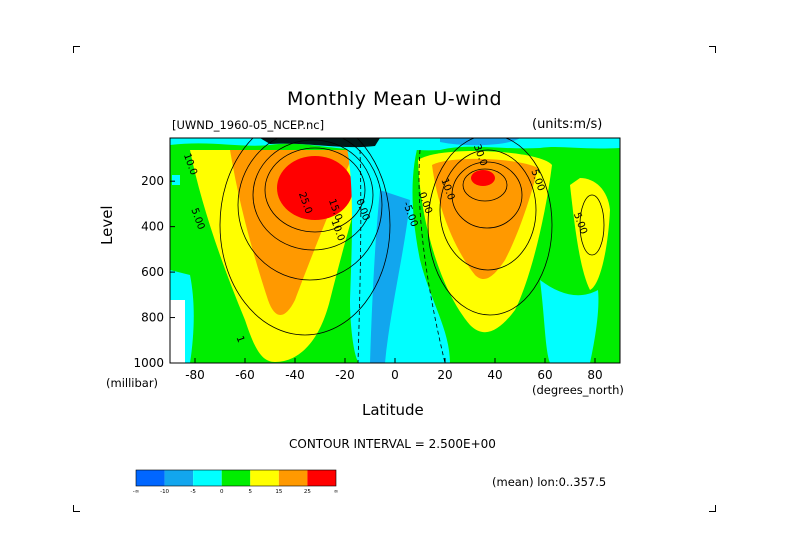 This screenshot has height=558, width=789. What do you see at coordinates (245, 375) in the screenshot?
I see `x-tick-label: -60` at bounding box center [245, 375].